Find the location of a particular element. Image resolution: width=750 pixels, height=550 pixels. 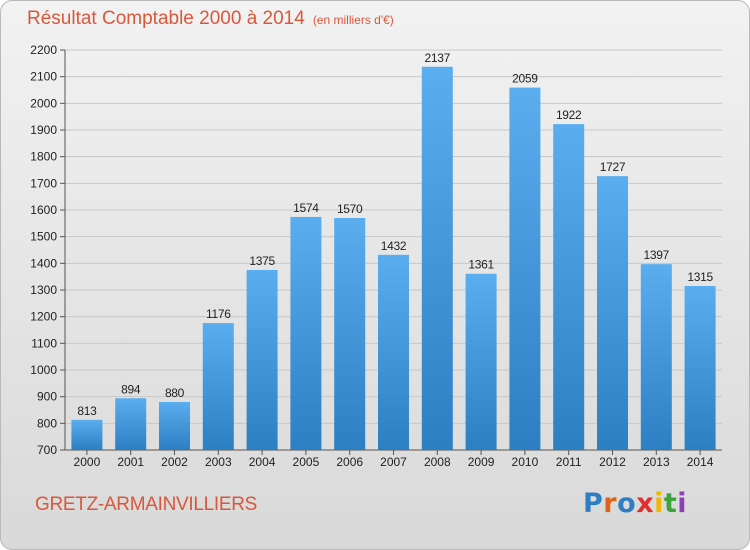

logo-letter: r is located at coordinates (610, 503).